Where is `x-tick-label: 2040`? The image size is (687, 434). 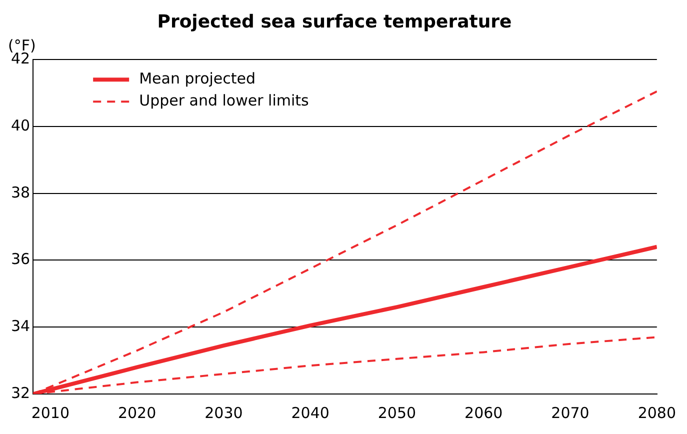
x-tick-label: 2040 is located at coordinates (310, 413).